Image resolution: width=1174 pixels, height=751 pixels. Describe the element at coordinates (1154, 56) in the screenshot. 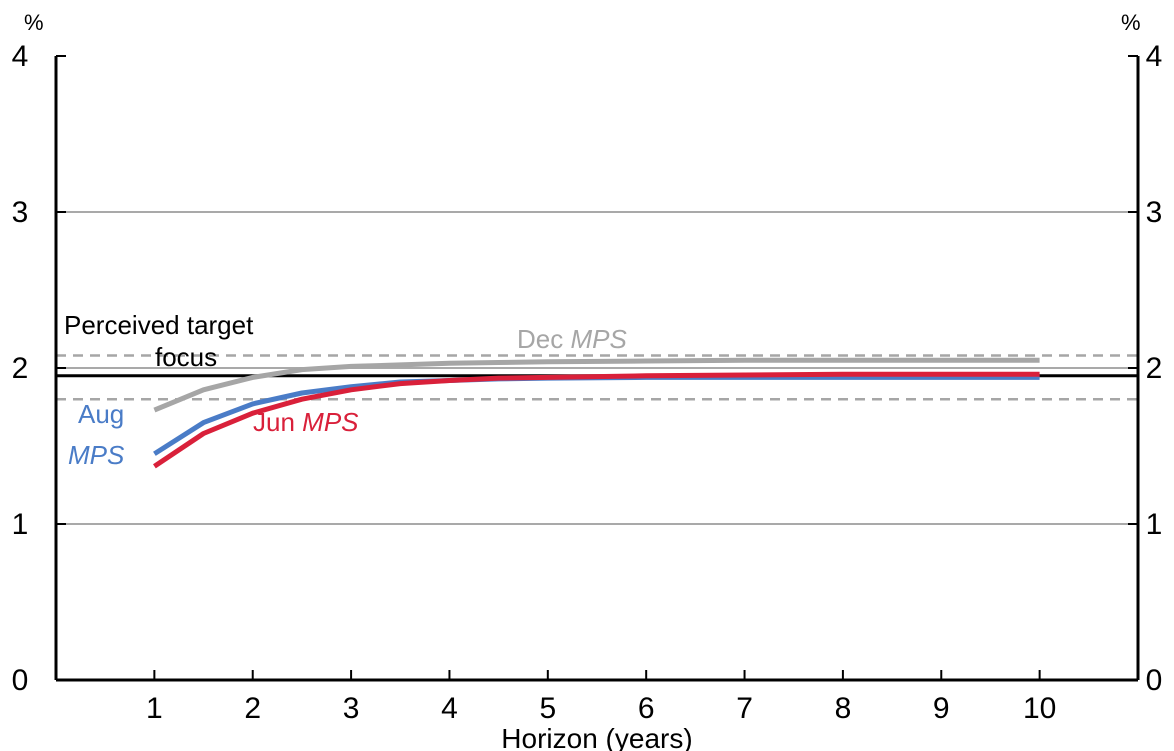

I see `y-tick-label-right-4: 4` at that location.